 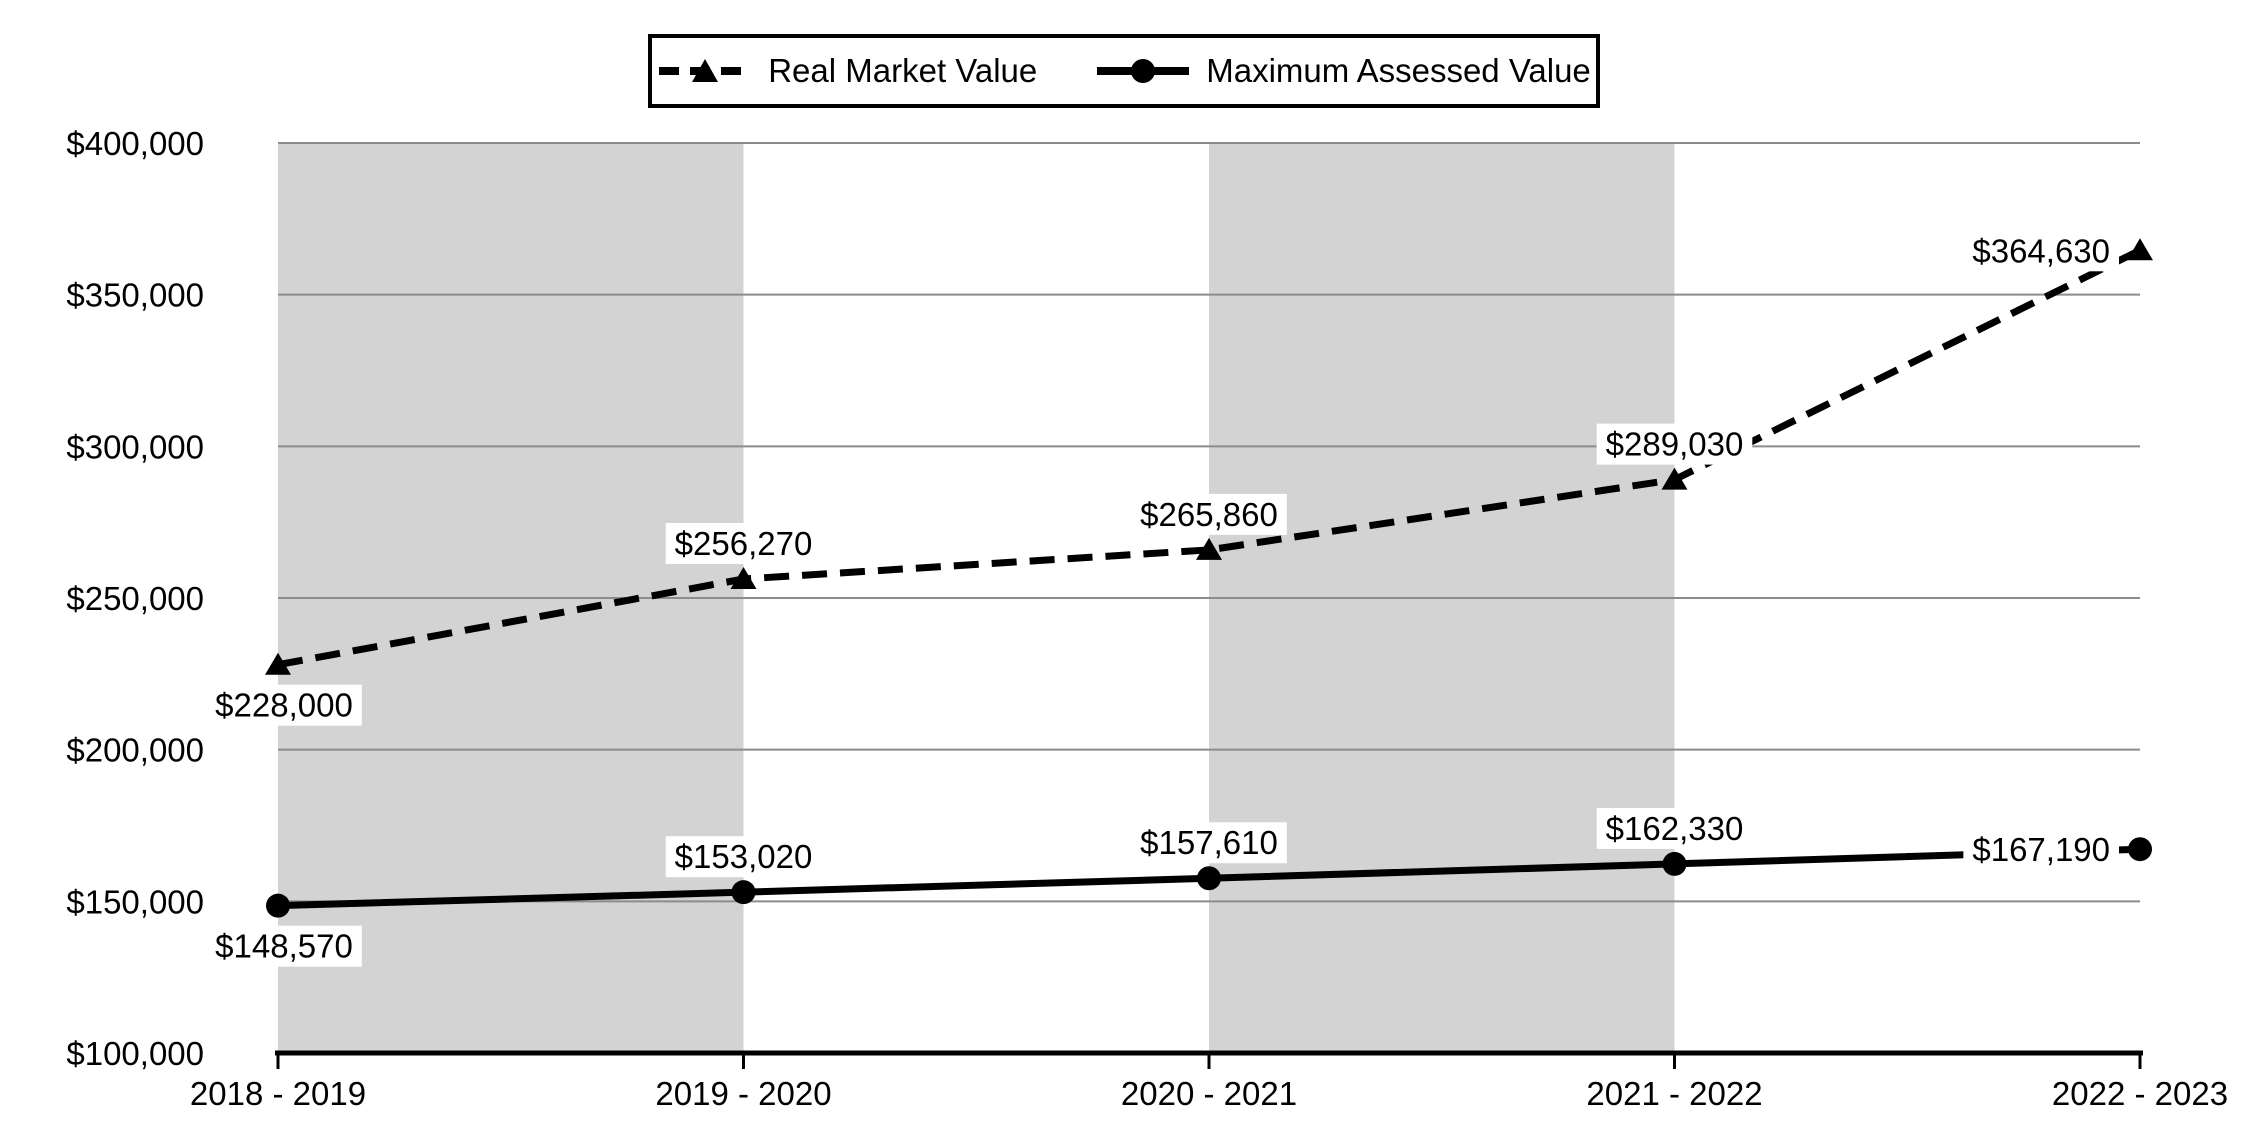 I want to click on data-label: $148,570, so click(x=284, y=946).